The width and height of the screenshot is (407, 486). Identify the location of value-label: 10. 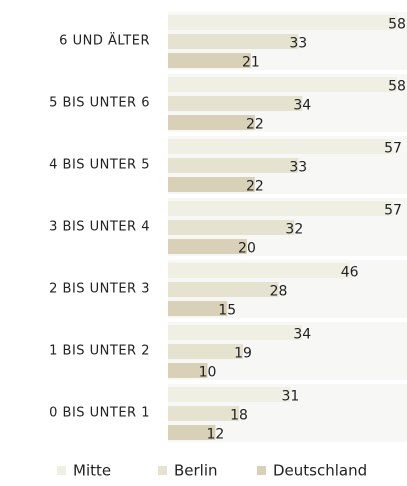
(208, 373).